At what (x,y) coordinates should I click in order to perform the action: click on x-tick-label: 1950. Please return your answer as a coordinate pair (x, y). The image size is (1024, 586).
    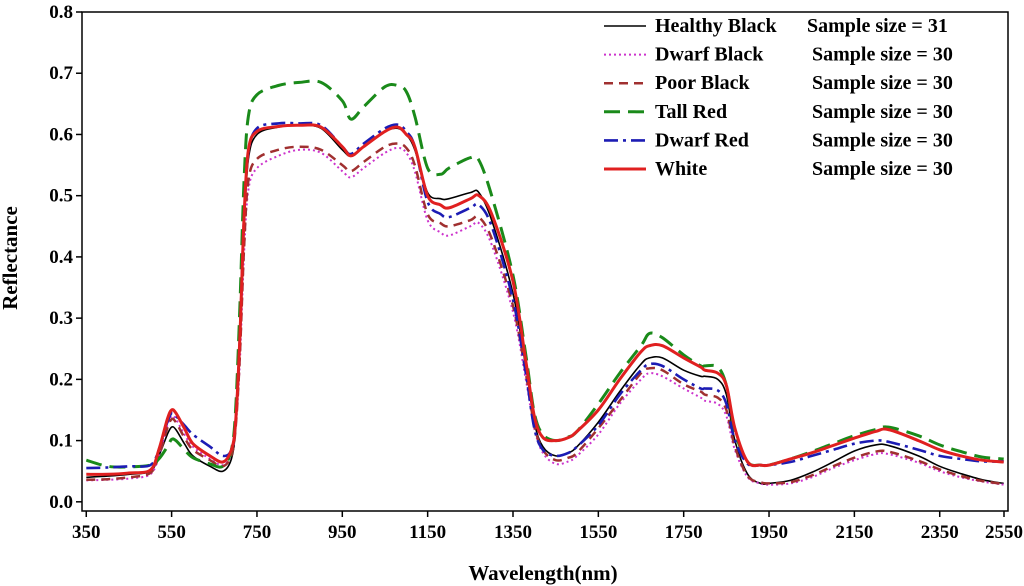
    Looking at the image, I should click on (769, 532).